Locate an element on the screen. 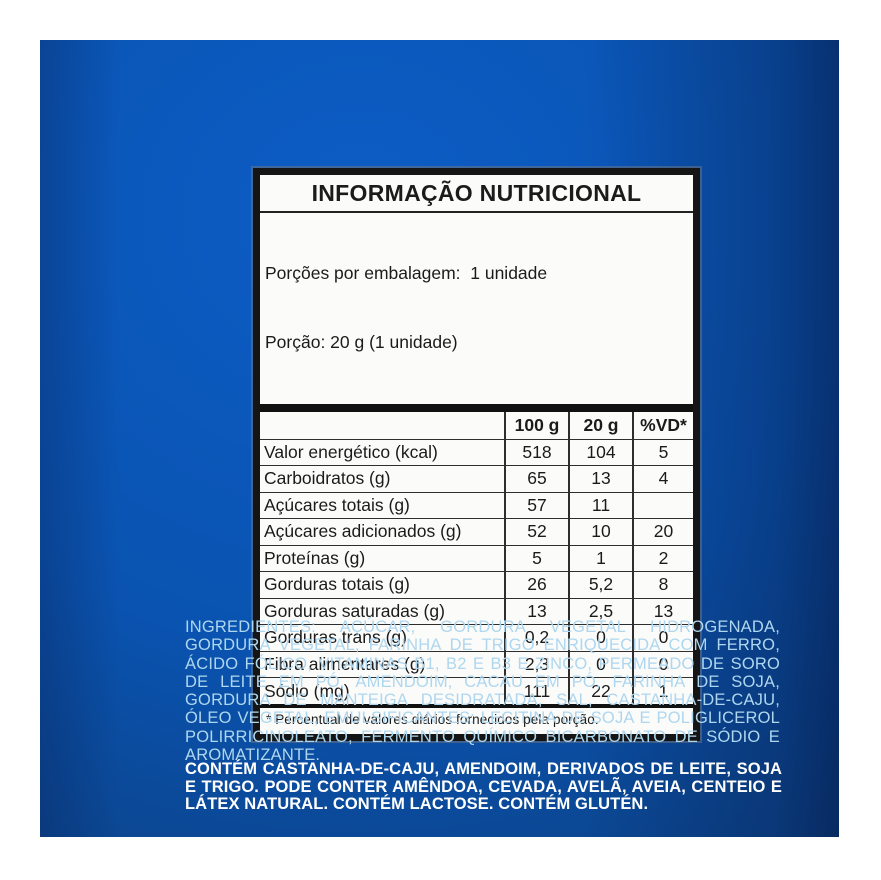 The image size is (881, 880). row-label: Valor energético (kcal) is located at coordinates (382, 452).